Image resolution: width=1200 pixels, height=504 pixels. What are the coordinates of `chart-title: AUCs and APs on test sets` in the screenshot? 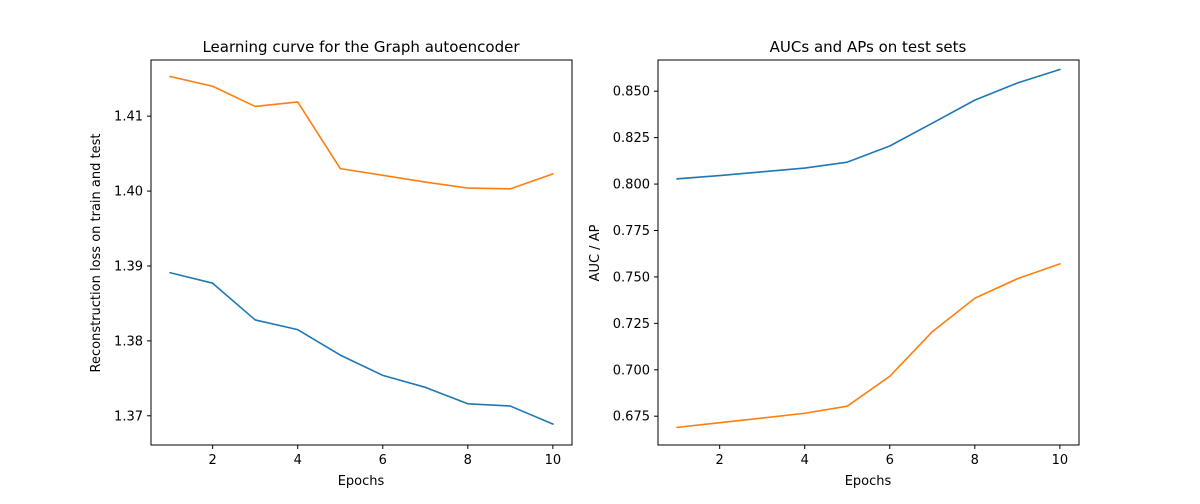 It's located at (868, 47).